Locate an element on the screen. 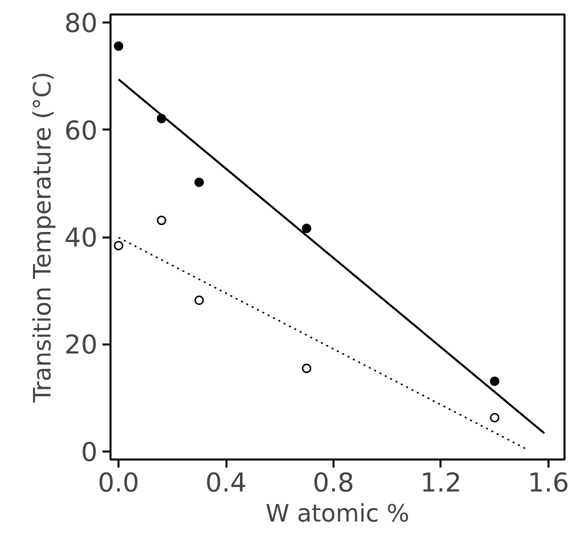 The width and height of the screenshot is (584, 559). y-tick-label: 60 is located at coordinates (81, 131).